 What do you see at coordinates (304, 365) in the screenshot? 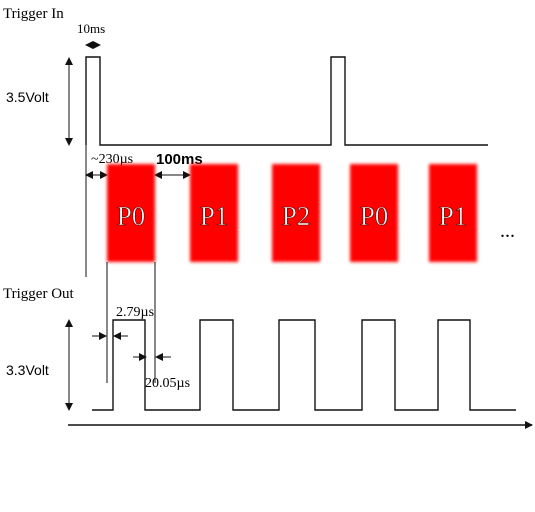
I see `trigger-out-waveform` at bounding box center [304, 365].